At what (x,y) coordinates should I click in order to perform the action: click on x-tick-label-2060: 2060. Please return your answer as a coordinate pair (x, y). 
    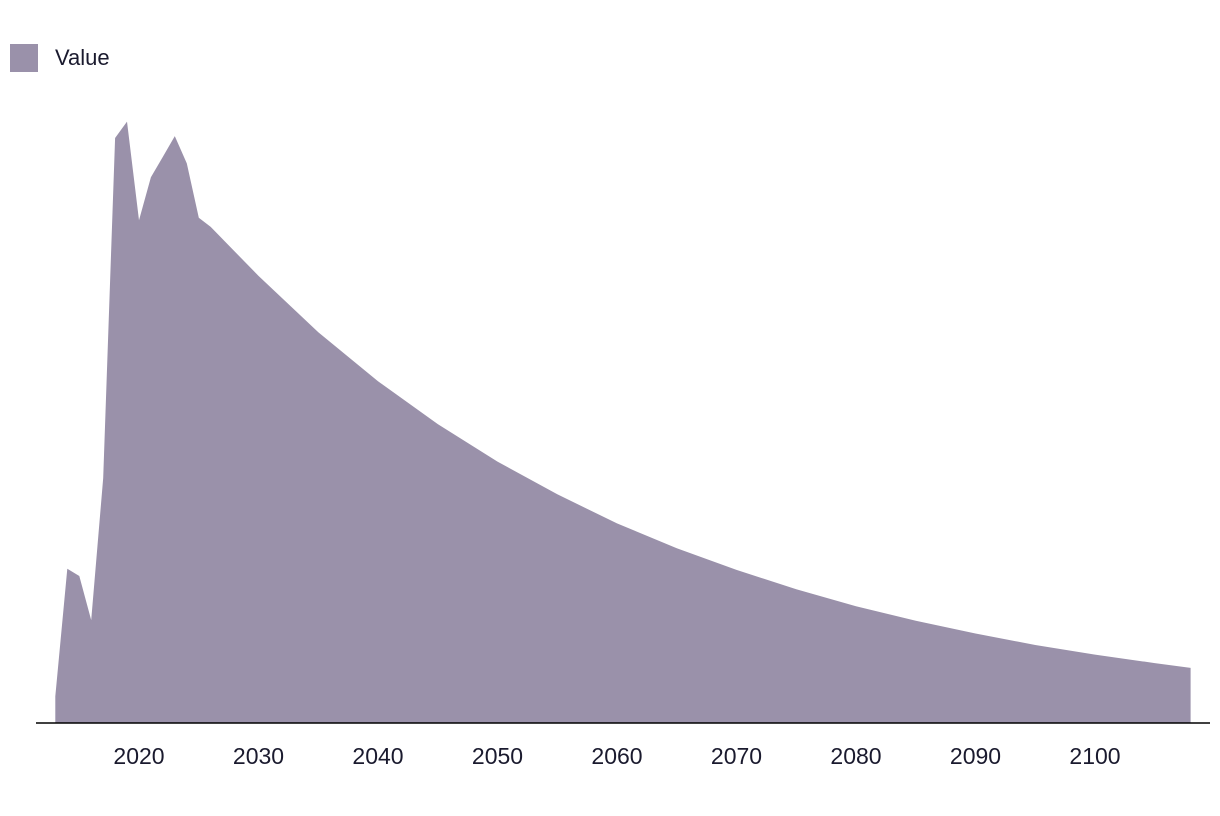
    Looking at the image, I should click on (616, 756).